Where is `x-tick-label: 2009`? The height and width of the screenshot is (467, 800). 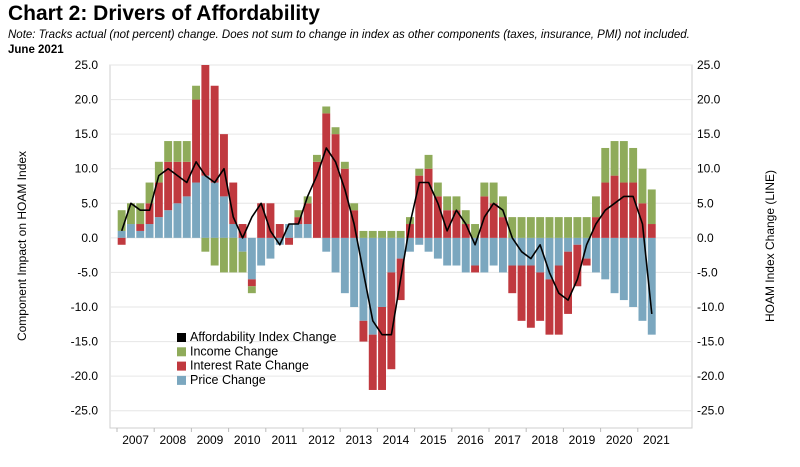
x-tick-label: 2009 is located at coordinates (210, 440).